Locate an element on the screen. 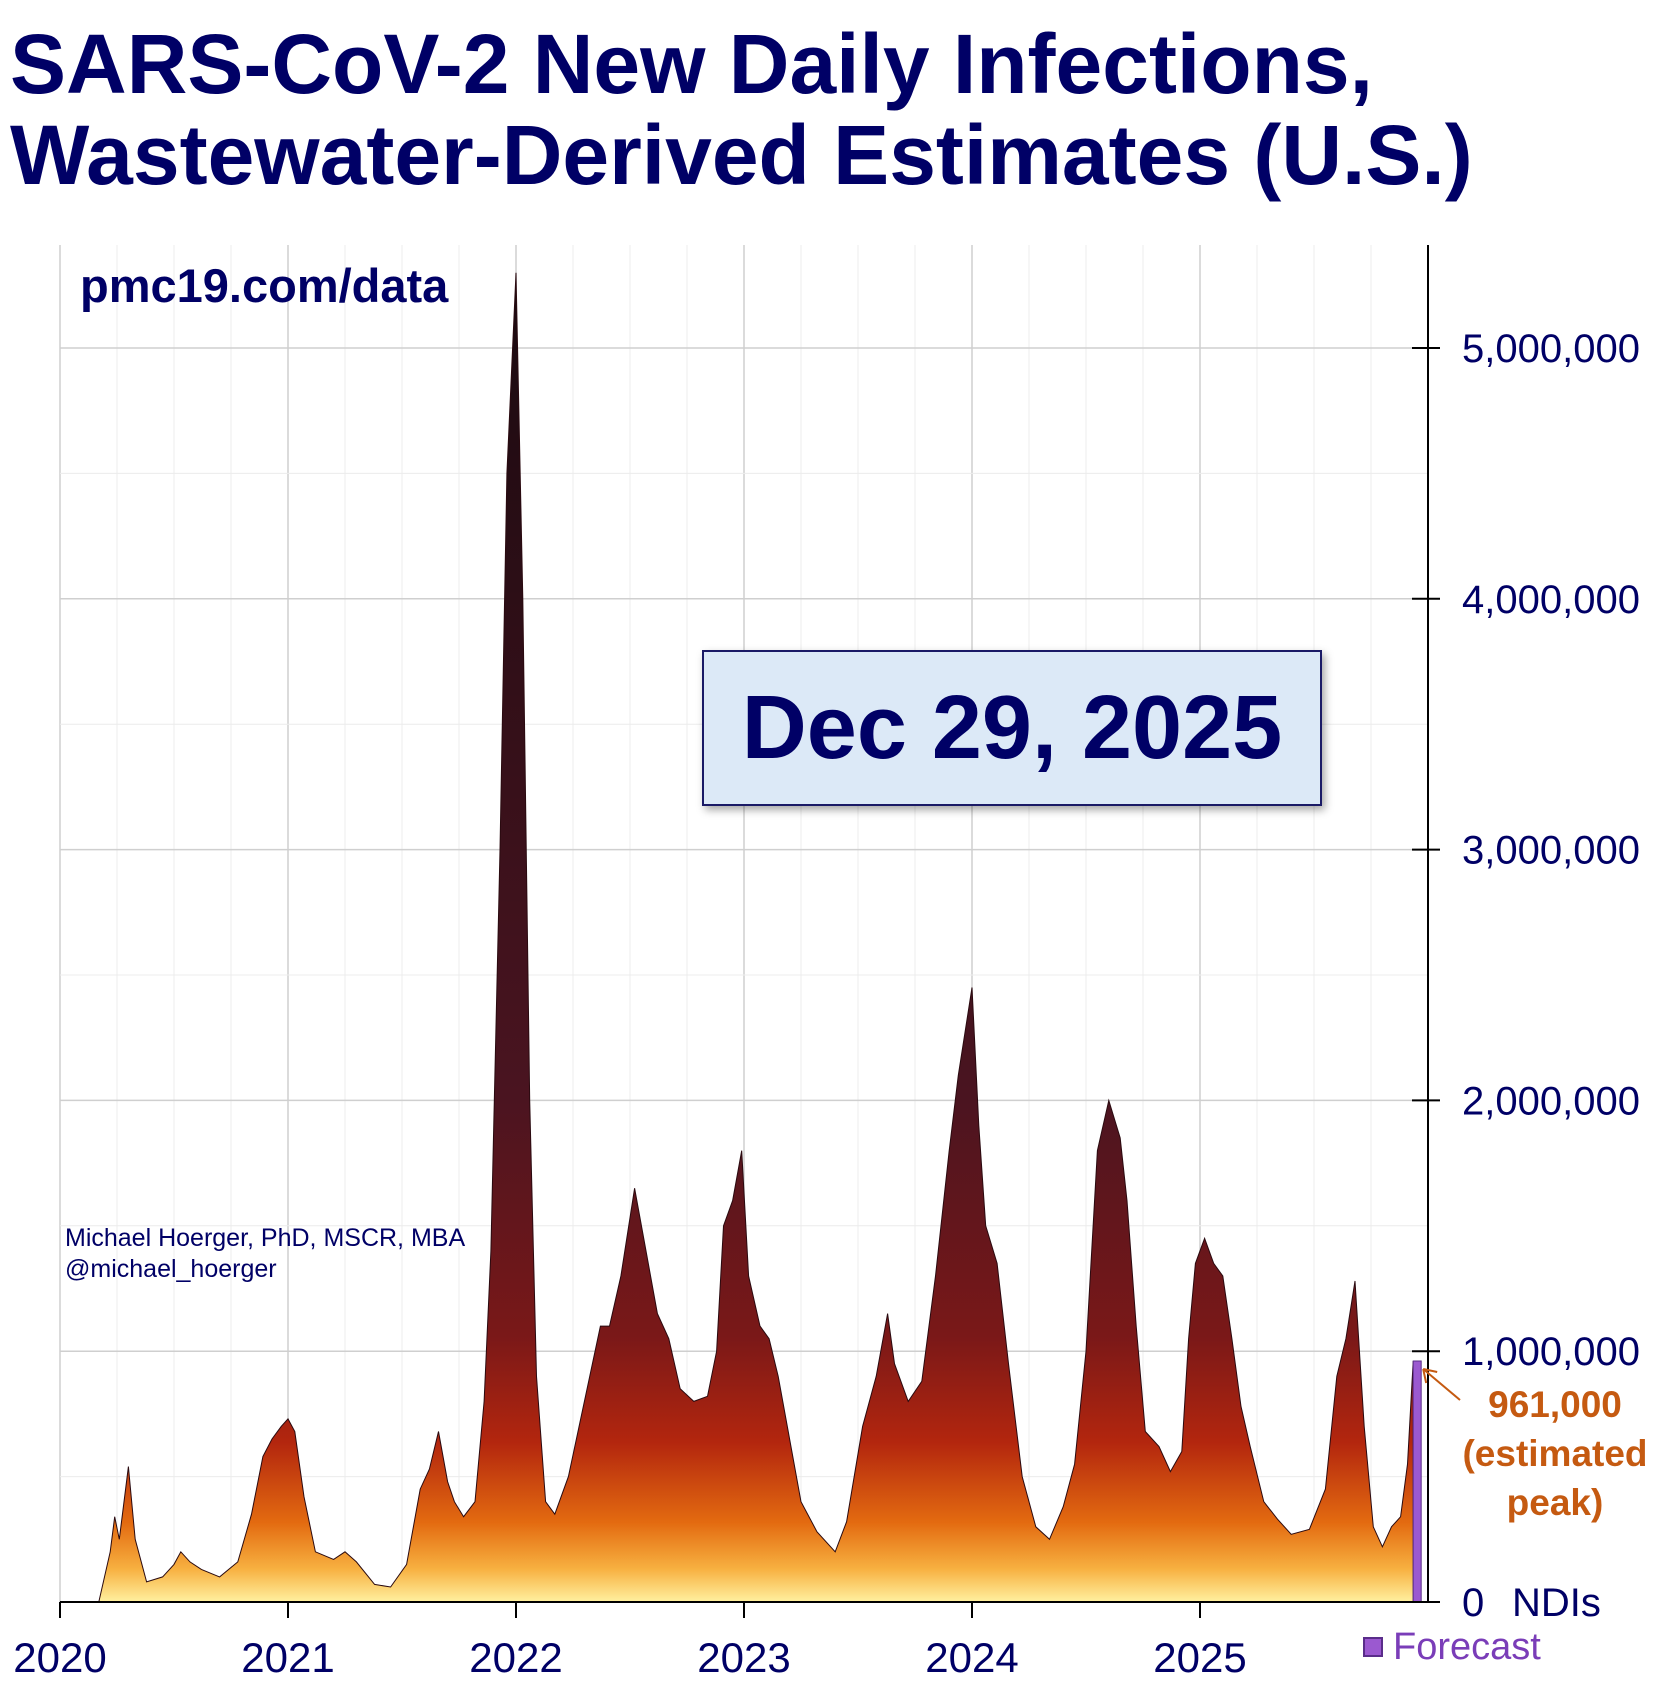 The height and width of the screenshot is (1682, 1679). x-tick-label: 2025 is located at coordinates (1199, 1657).